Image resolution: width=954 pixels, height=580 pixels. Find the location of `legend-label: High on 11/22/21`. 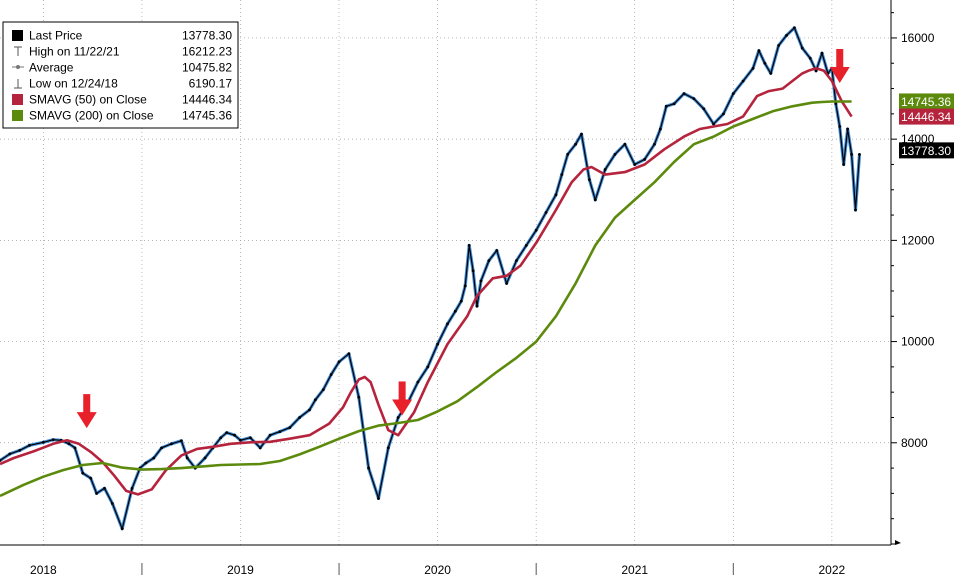

legend-label: High on 11/22/21 is located at coordinates (74, 52).